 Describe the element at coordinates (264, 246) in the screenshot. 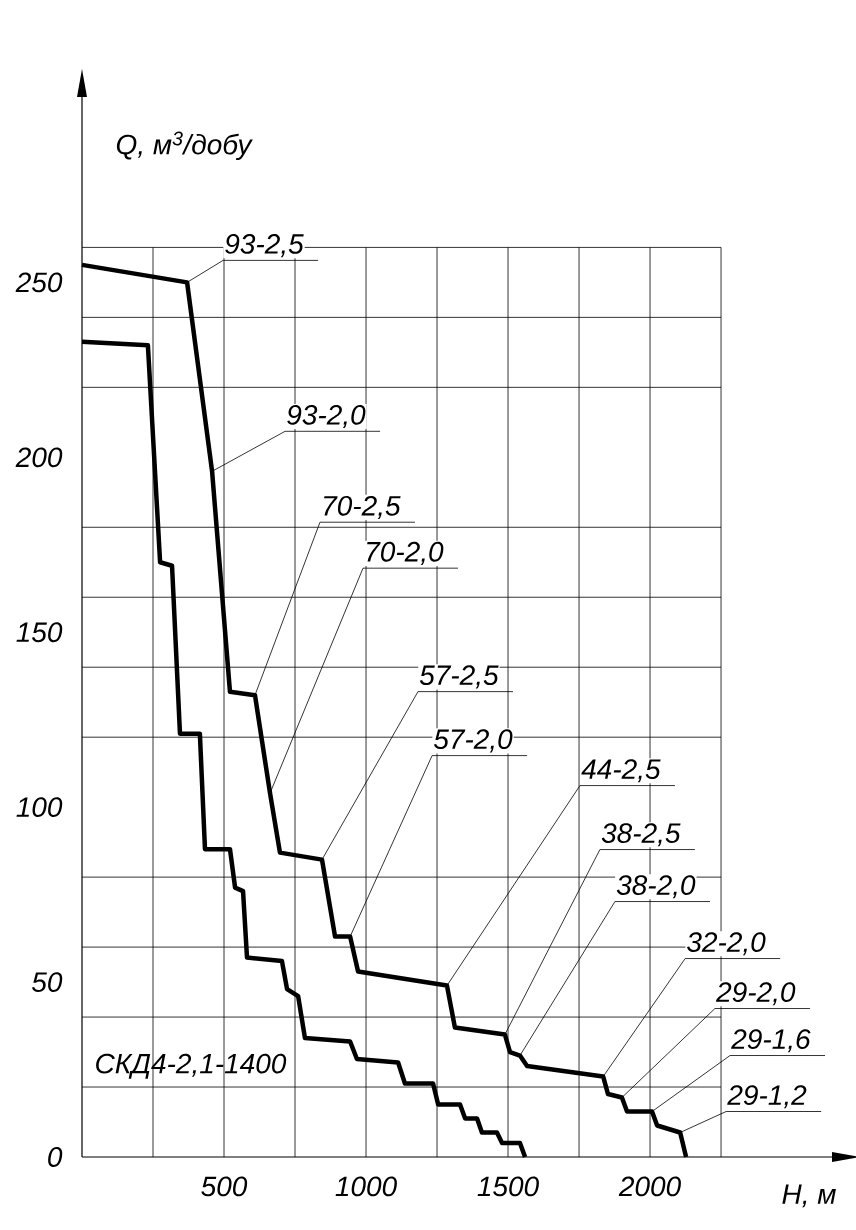

I see `annotation: 93-2,5` at that location.